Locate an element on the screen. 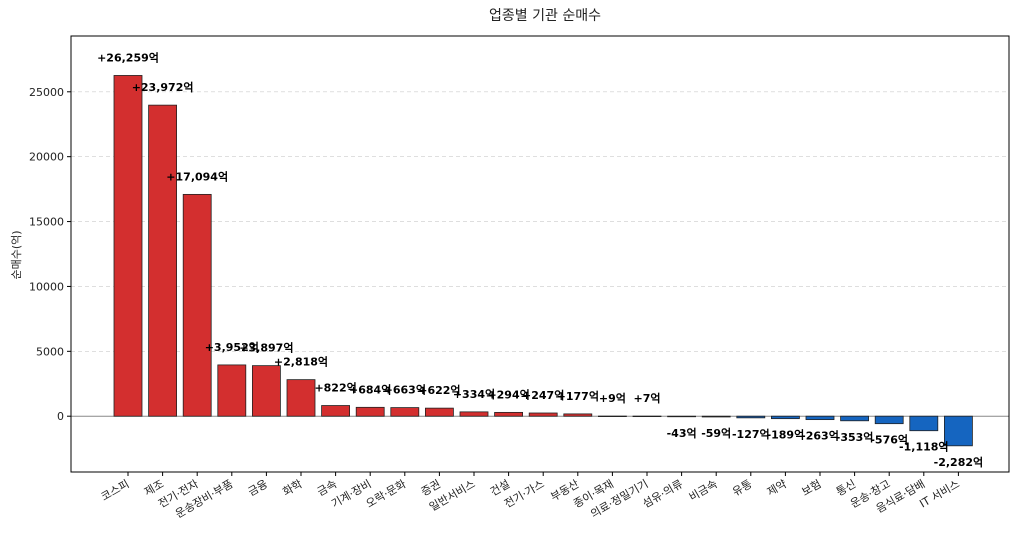 This screenshot has height=546, width=1024. data-label: -1,118억 is located at coordinates (923, 447).